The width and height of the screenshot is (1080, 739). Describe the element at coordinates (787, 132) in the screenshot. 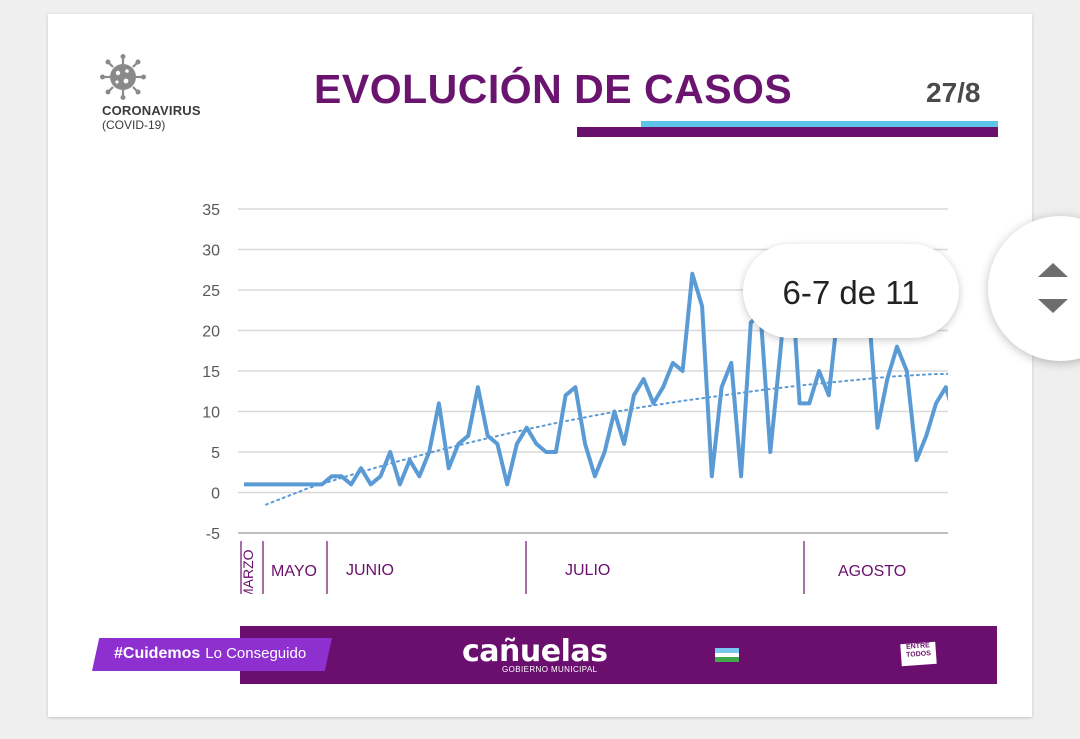

I see `title-underline` at that location.